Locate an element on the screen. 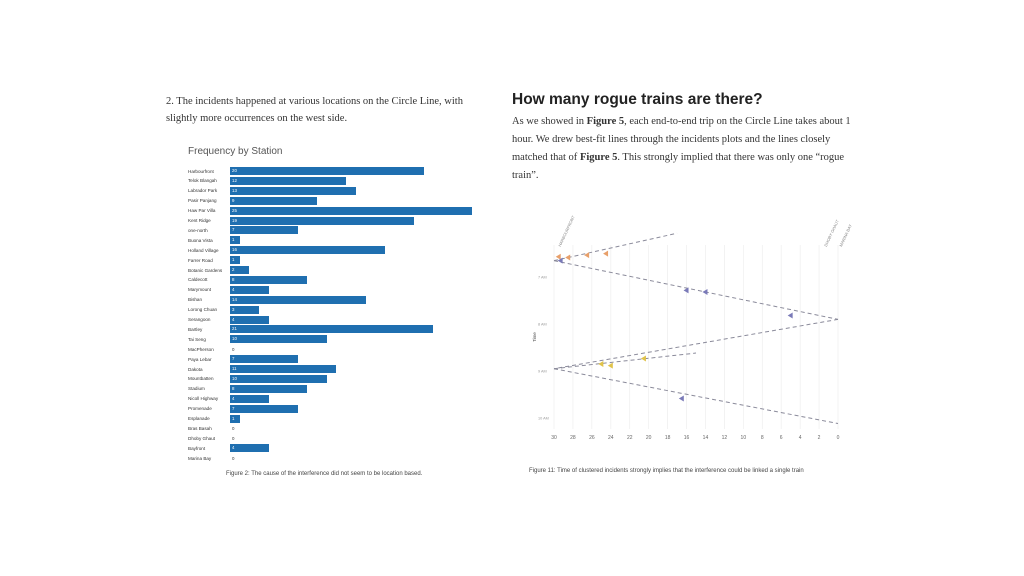  bar-label: Labrador Park is located at coordinates (203, 191).